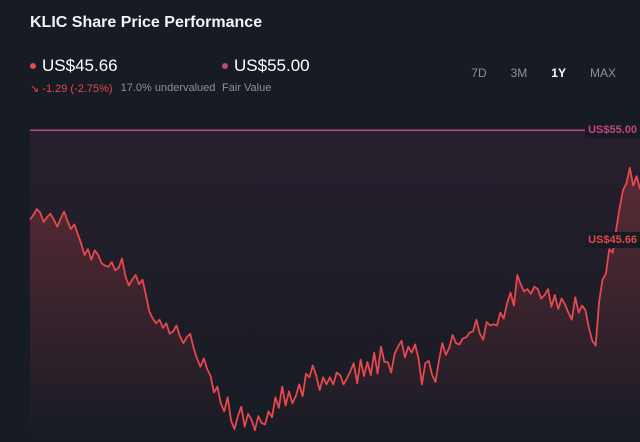 This screenshot has width=640, height=442. I want to click on fair-value-dot-icon, so click(225, 66).